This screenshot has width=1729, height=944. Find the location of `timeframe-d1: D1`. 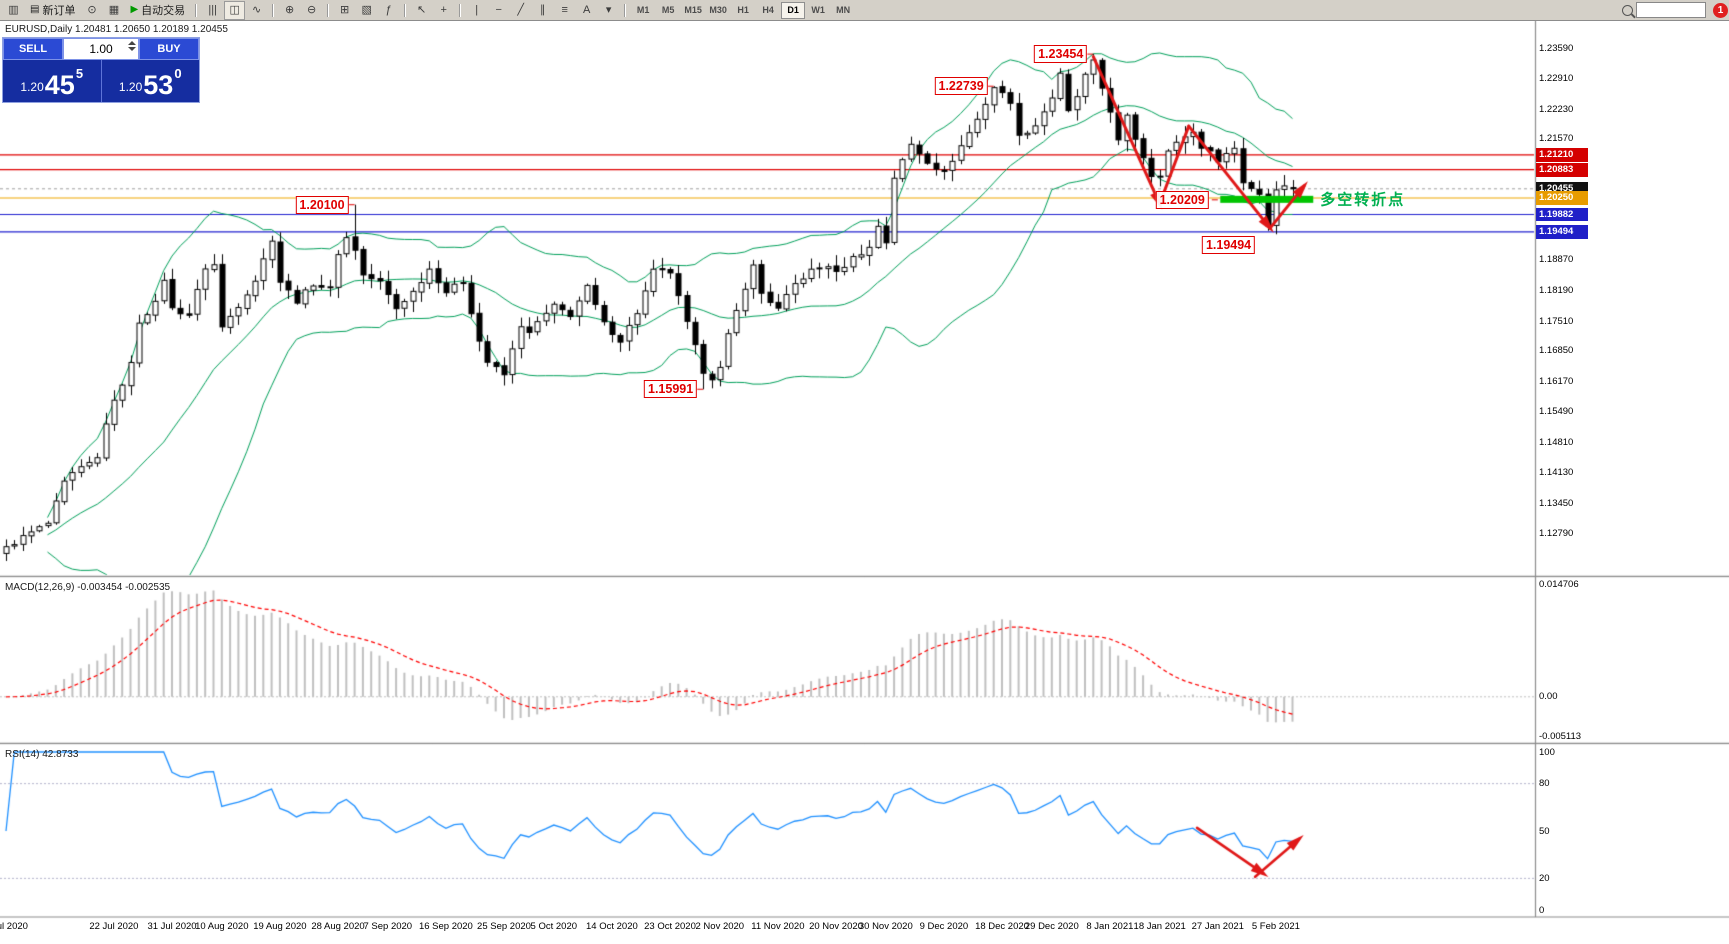

timeframe-d1: D1 is located at coordinates (793, 10).